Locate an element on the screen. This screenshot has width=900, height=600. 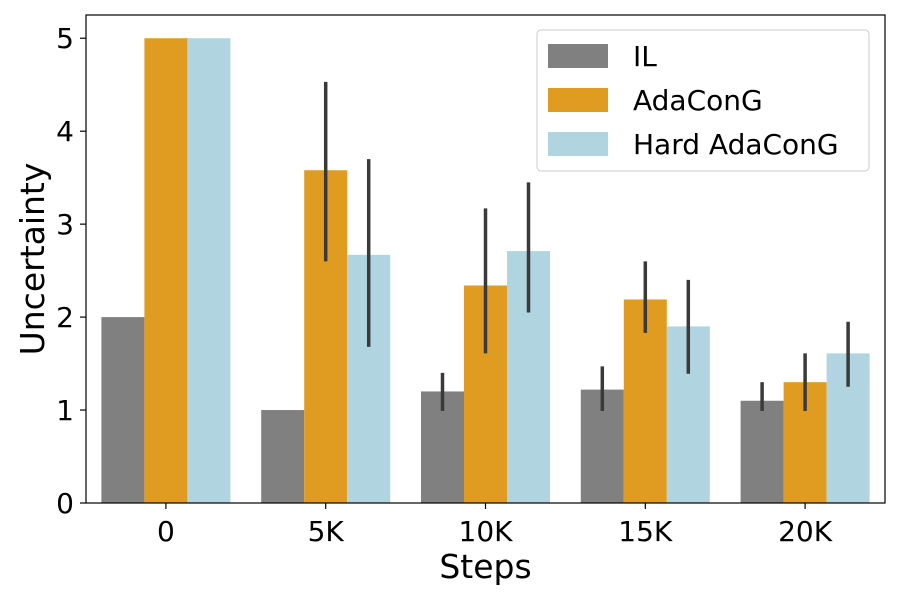
legend-swatch-adacong is located at coordinates (578, 100).